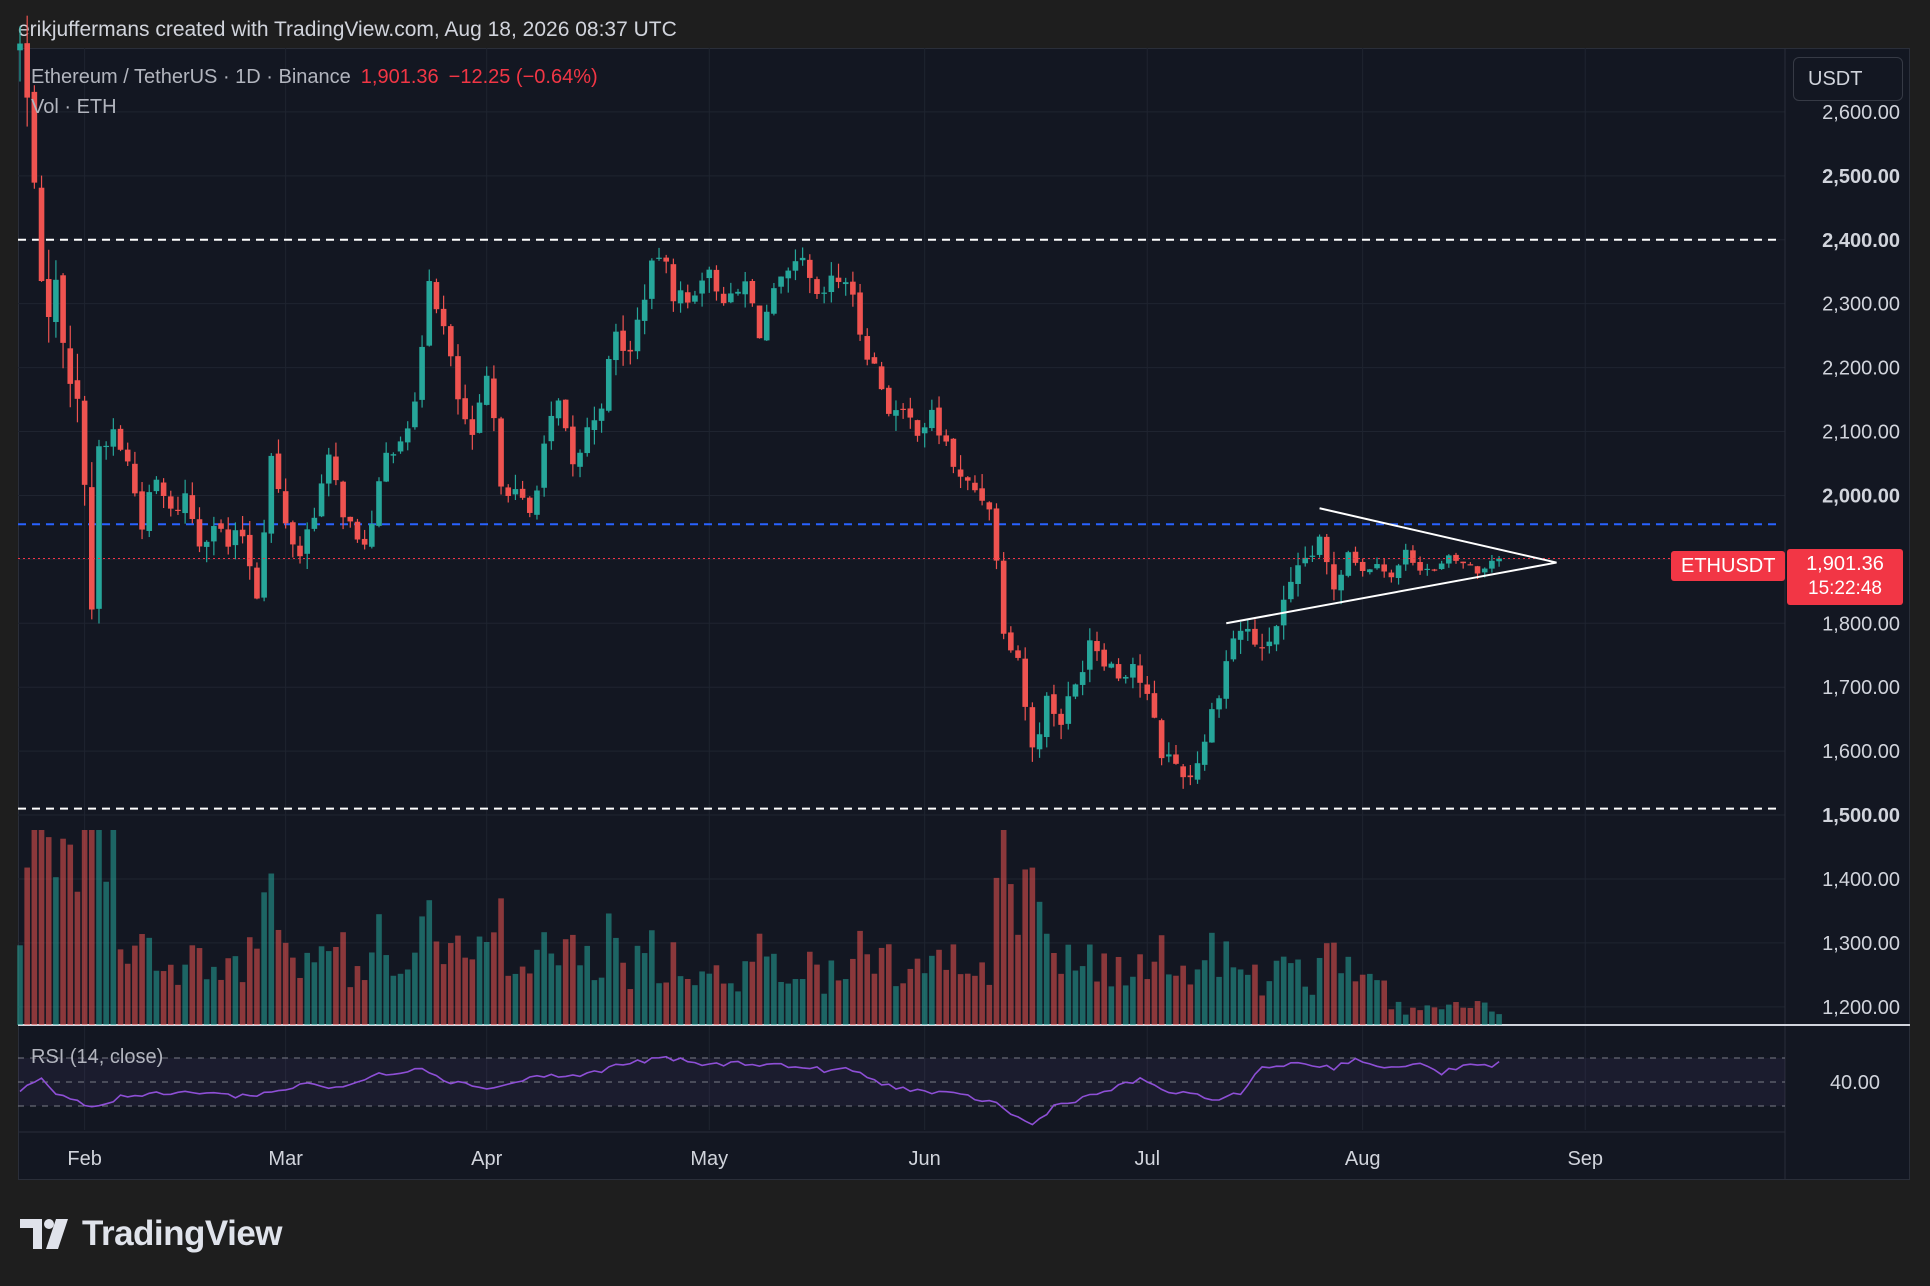 The image size is (1930, 1286). I want to click on time-axis-tick-label: Sep, so click(1585, 1159).